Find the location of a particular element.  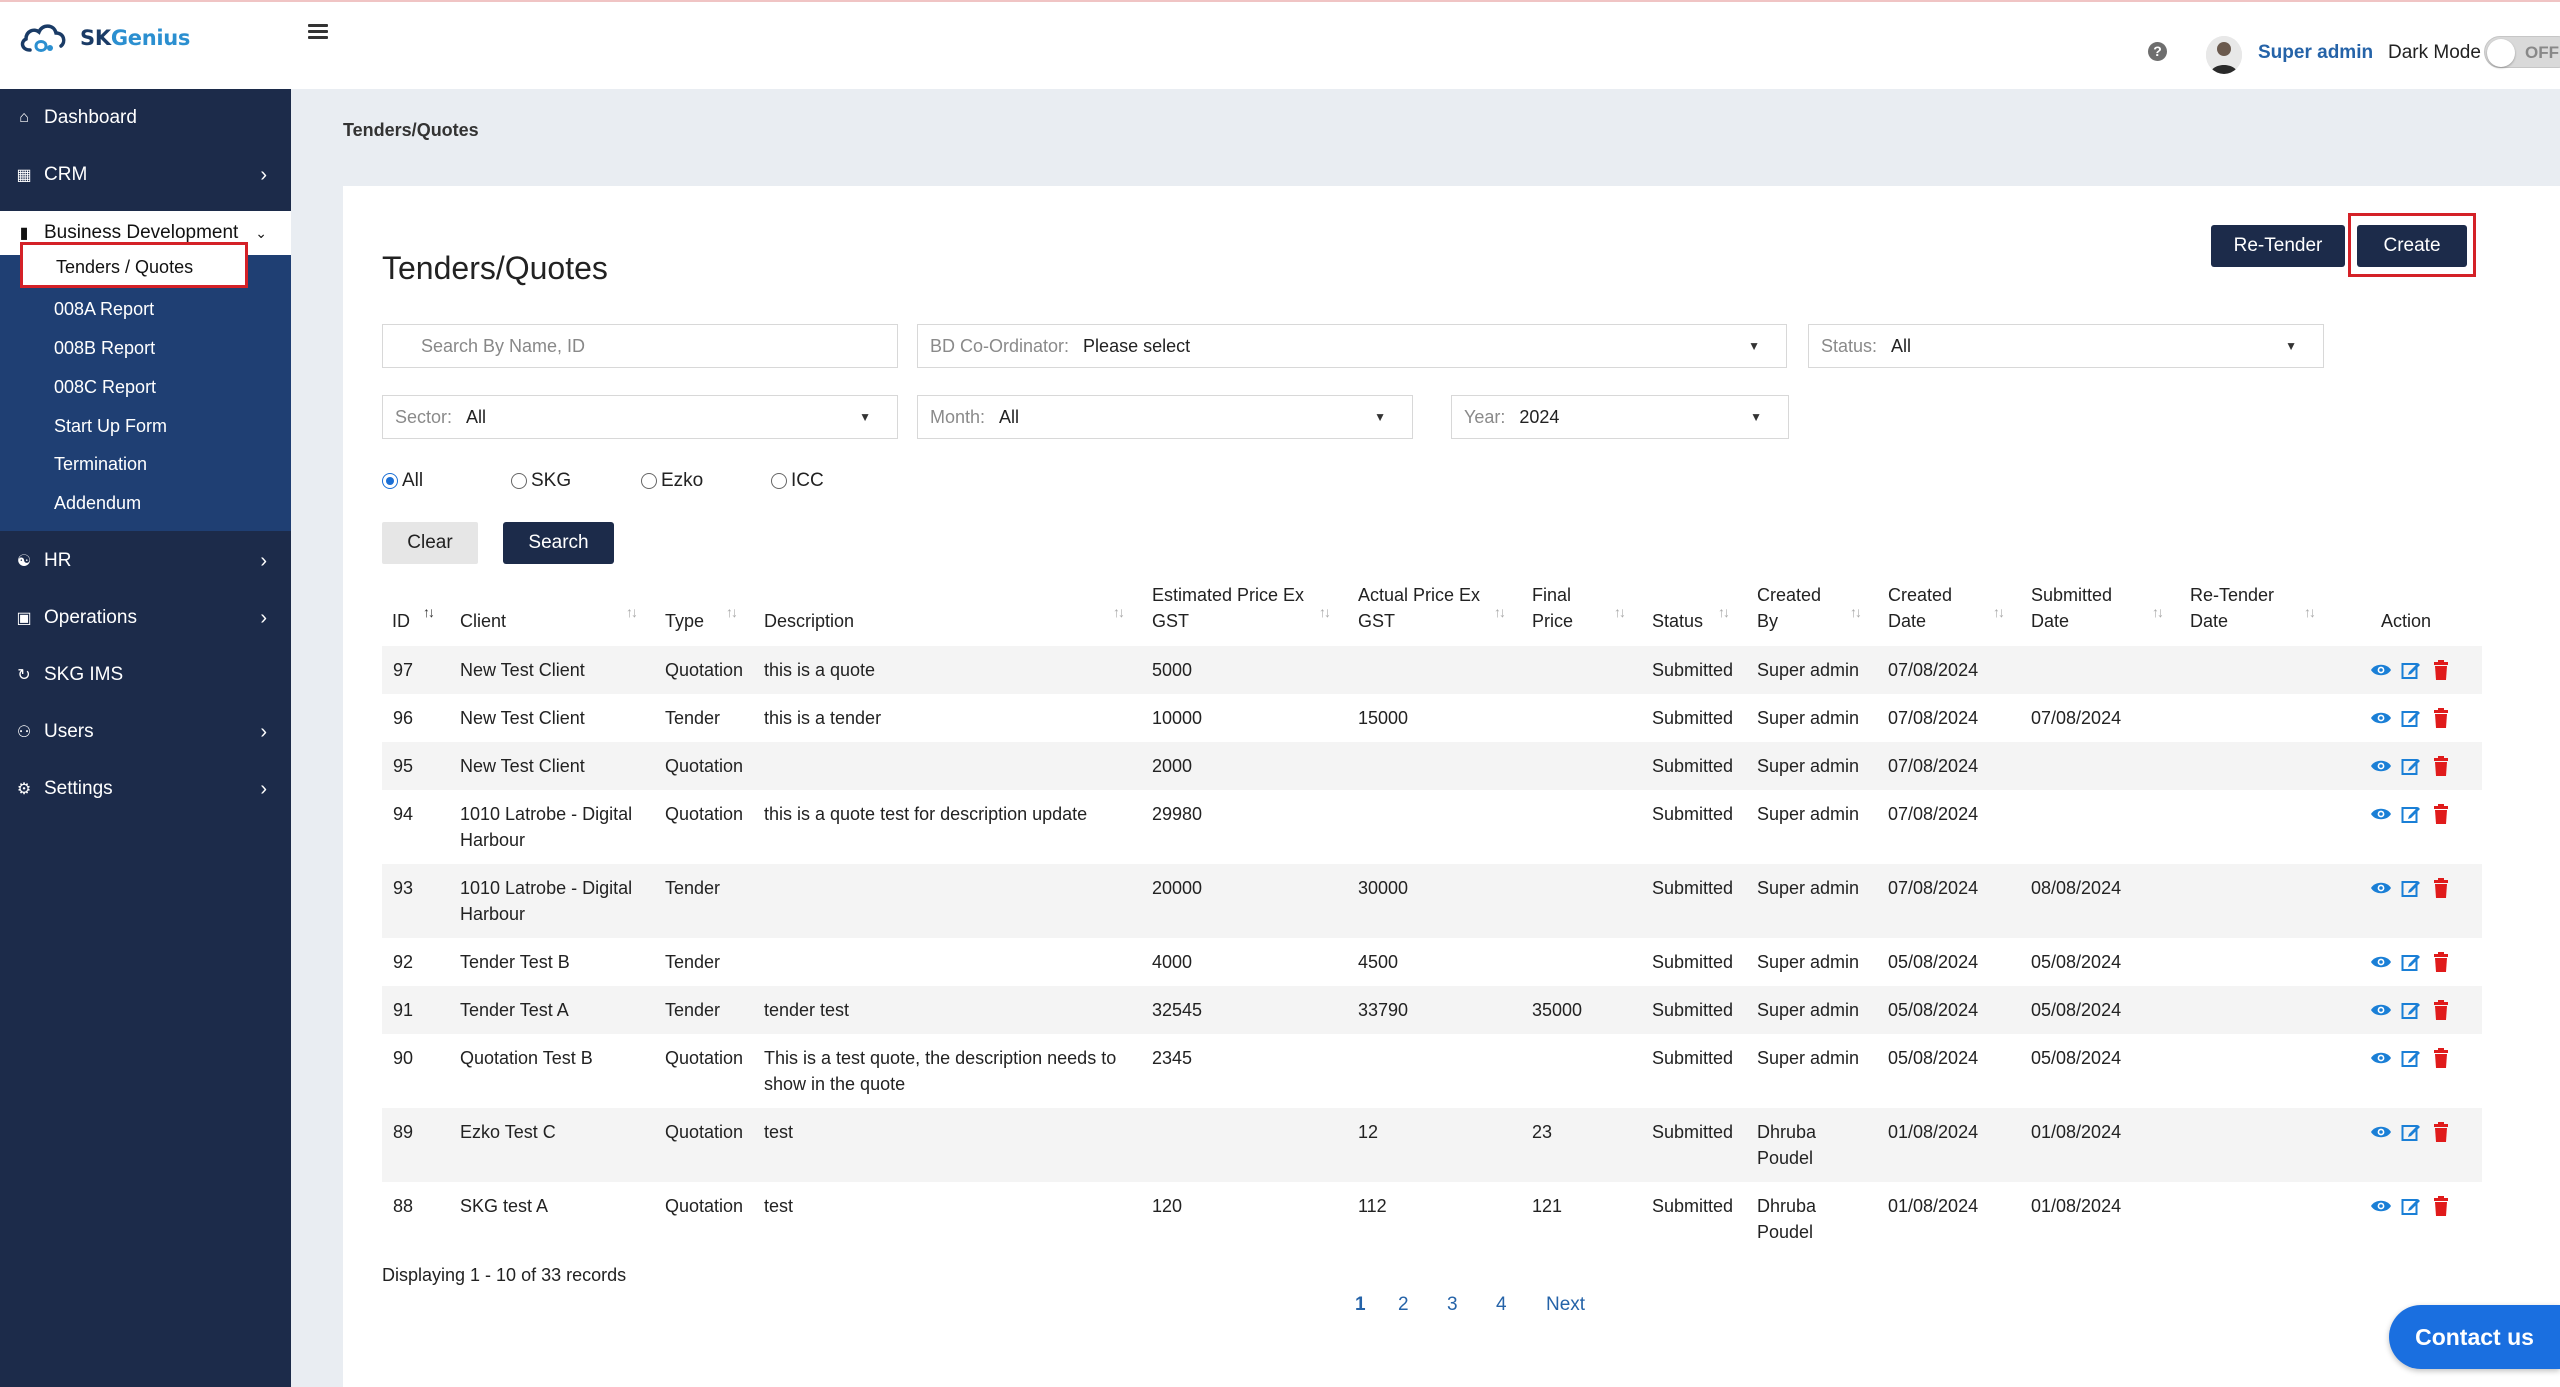

sidebar-item-crm: ▦ CRM › is located at coordinates (145, 175).